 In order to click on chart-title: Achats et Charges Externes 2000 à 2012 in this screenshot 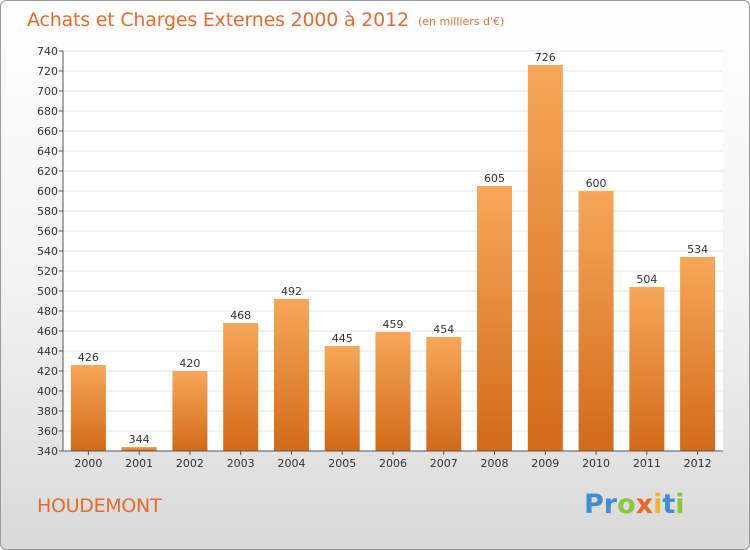, I will do `click(218, 20)`.